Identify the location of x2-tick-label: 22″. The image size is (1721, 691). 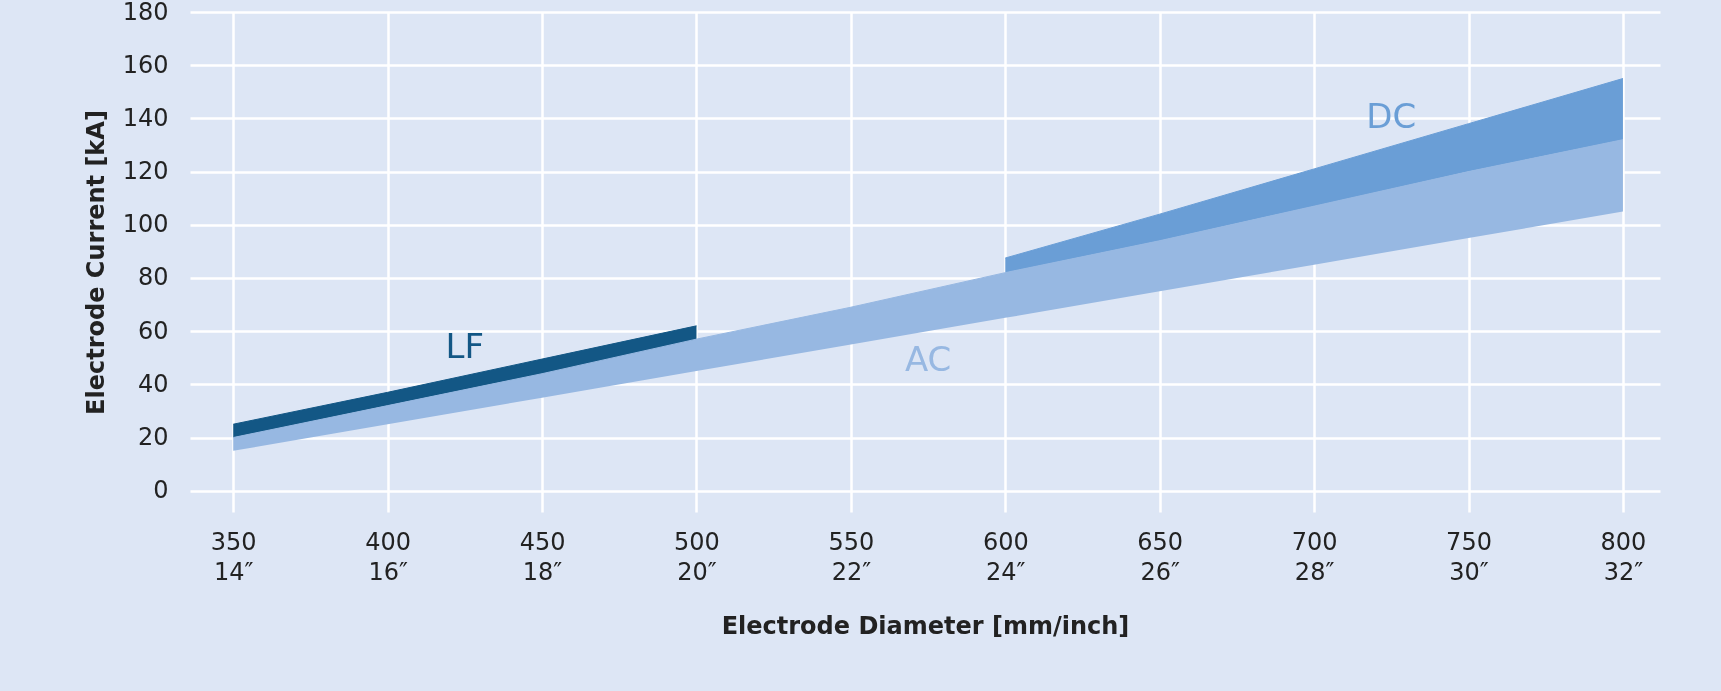
(851, 571).